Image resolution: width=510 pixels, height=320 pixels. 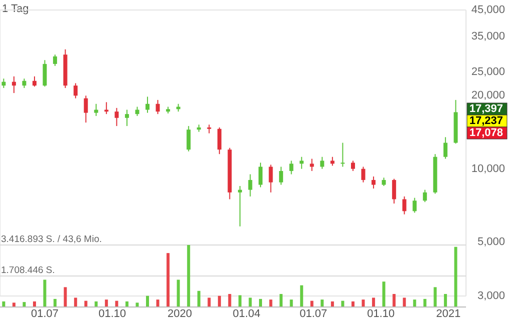 What do you see at coordinates (488, 96) in the screenshot?
I see `y-tick-label: 20,000` at bounding box center [488, 96].